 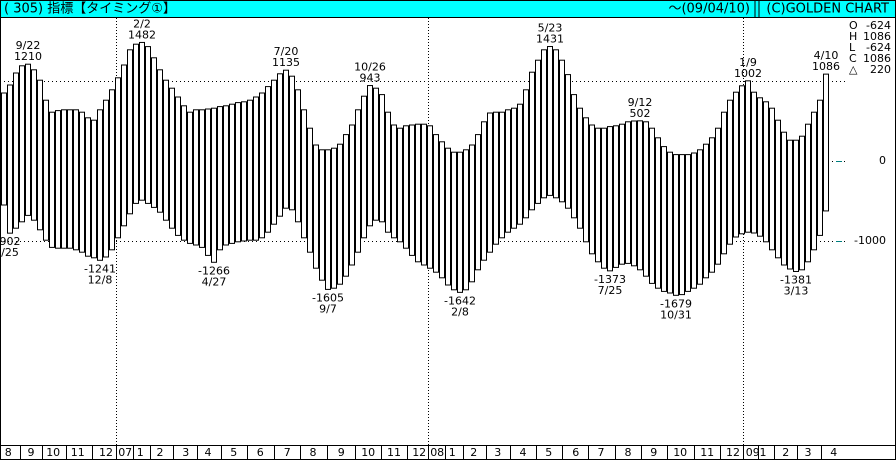 What do you see at coordinates (709, 9) in the screenshot?
I see `header-date: 〜(09/04/10)` at bounding box center [709, 9].